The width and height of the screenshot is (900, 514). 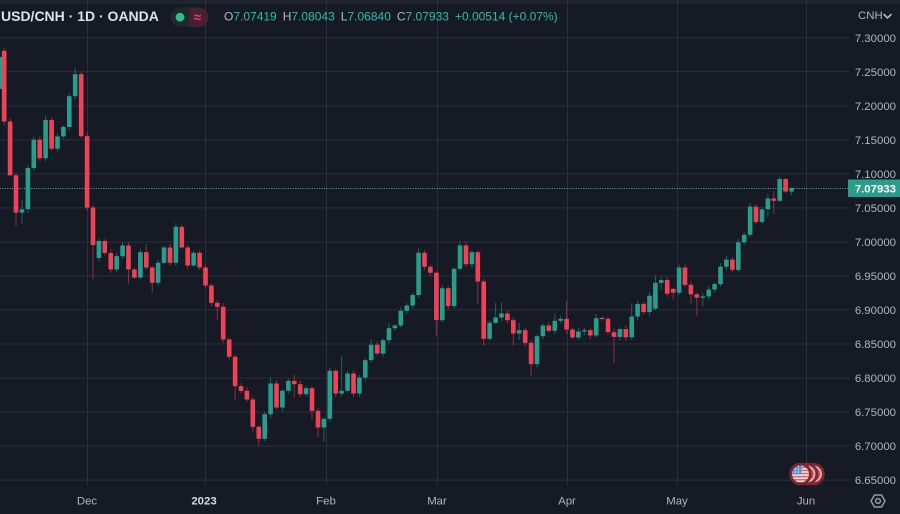 What do you see at coordinates (875, 447) in the screenshot?
I see `svg-text: 6.70000` at bounding box center [875, 447].